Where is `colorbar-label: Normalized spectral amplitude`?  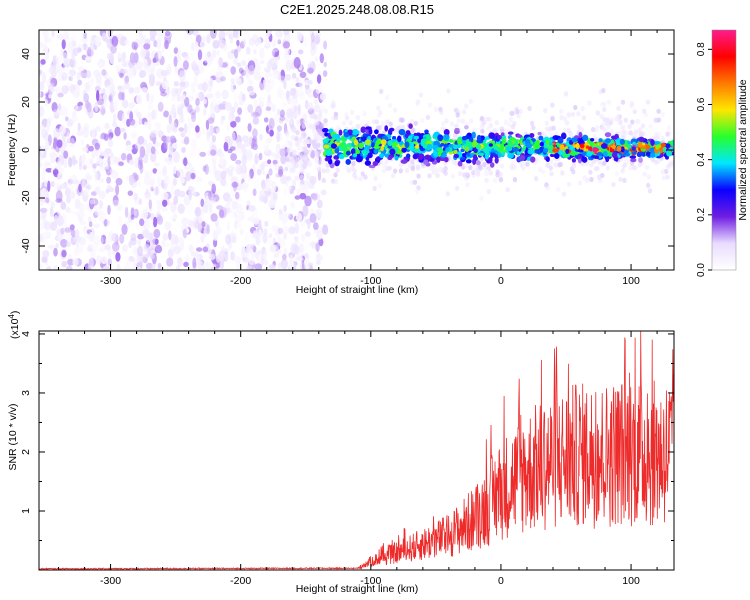
colorbar-label: Normalized spectral amplitude is located at coordinates (743, 149).